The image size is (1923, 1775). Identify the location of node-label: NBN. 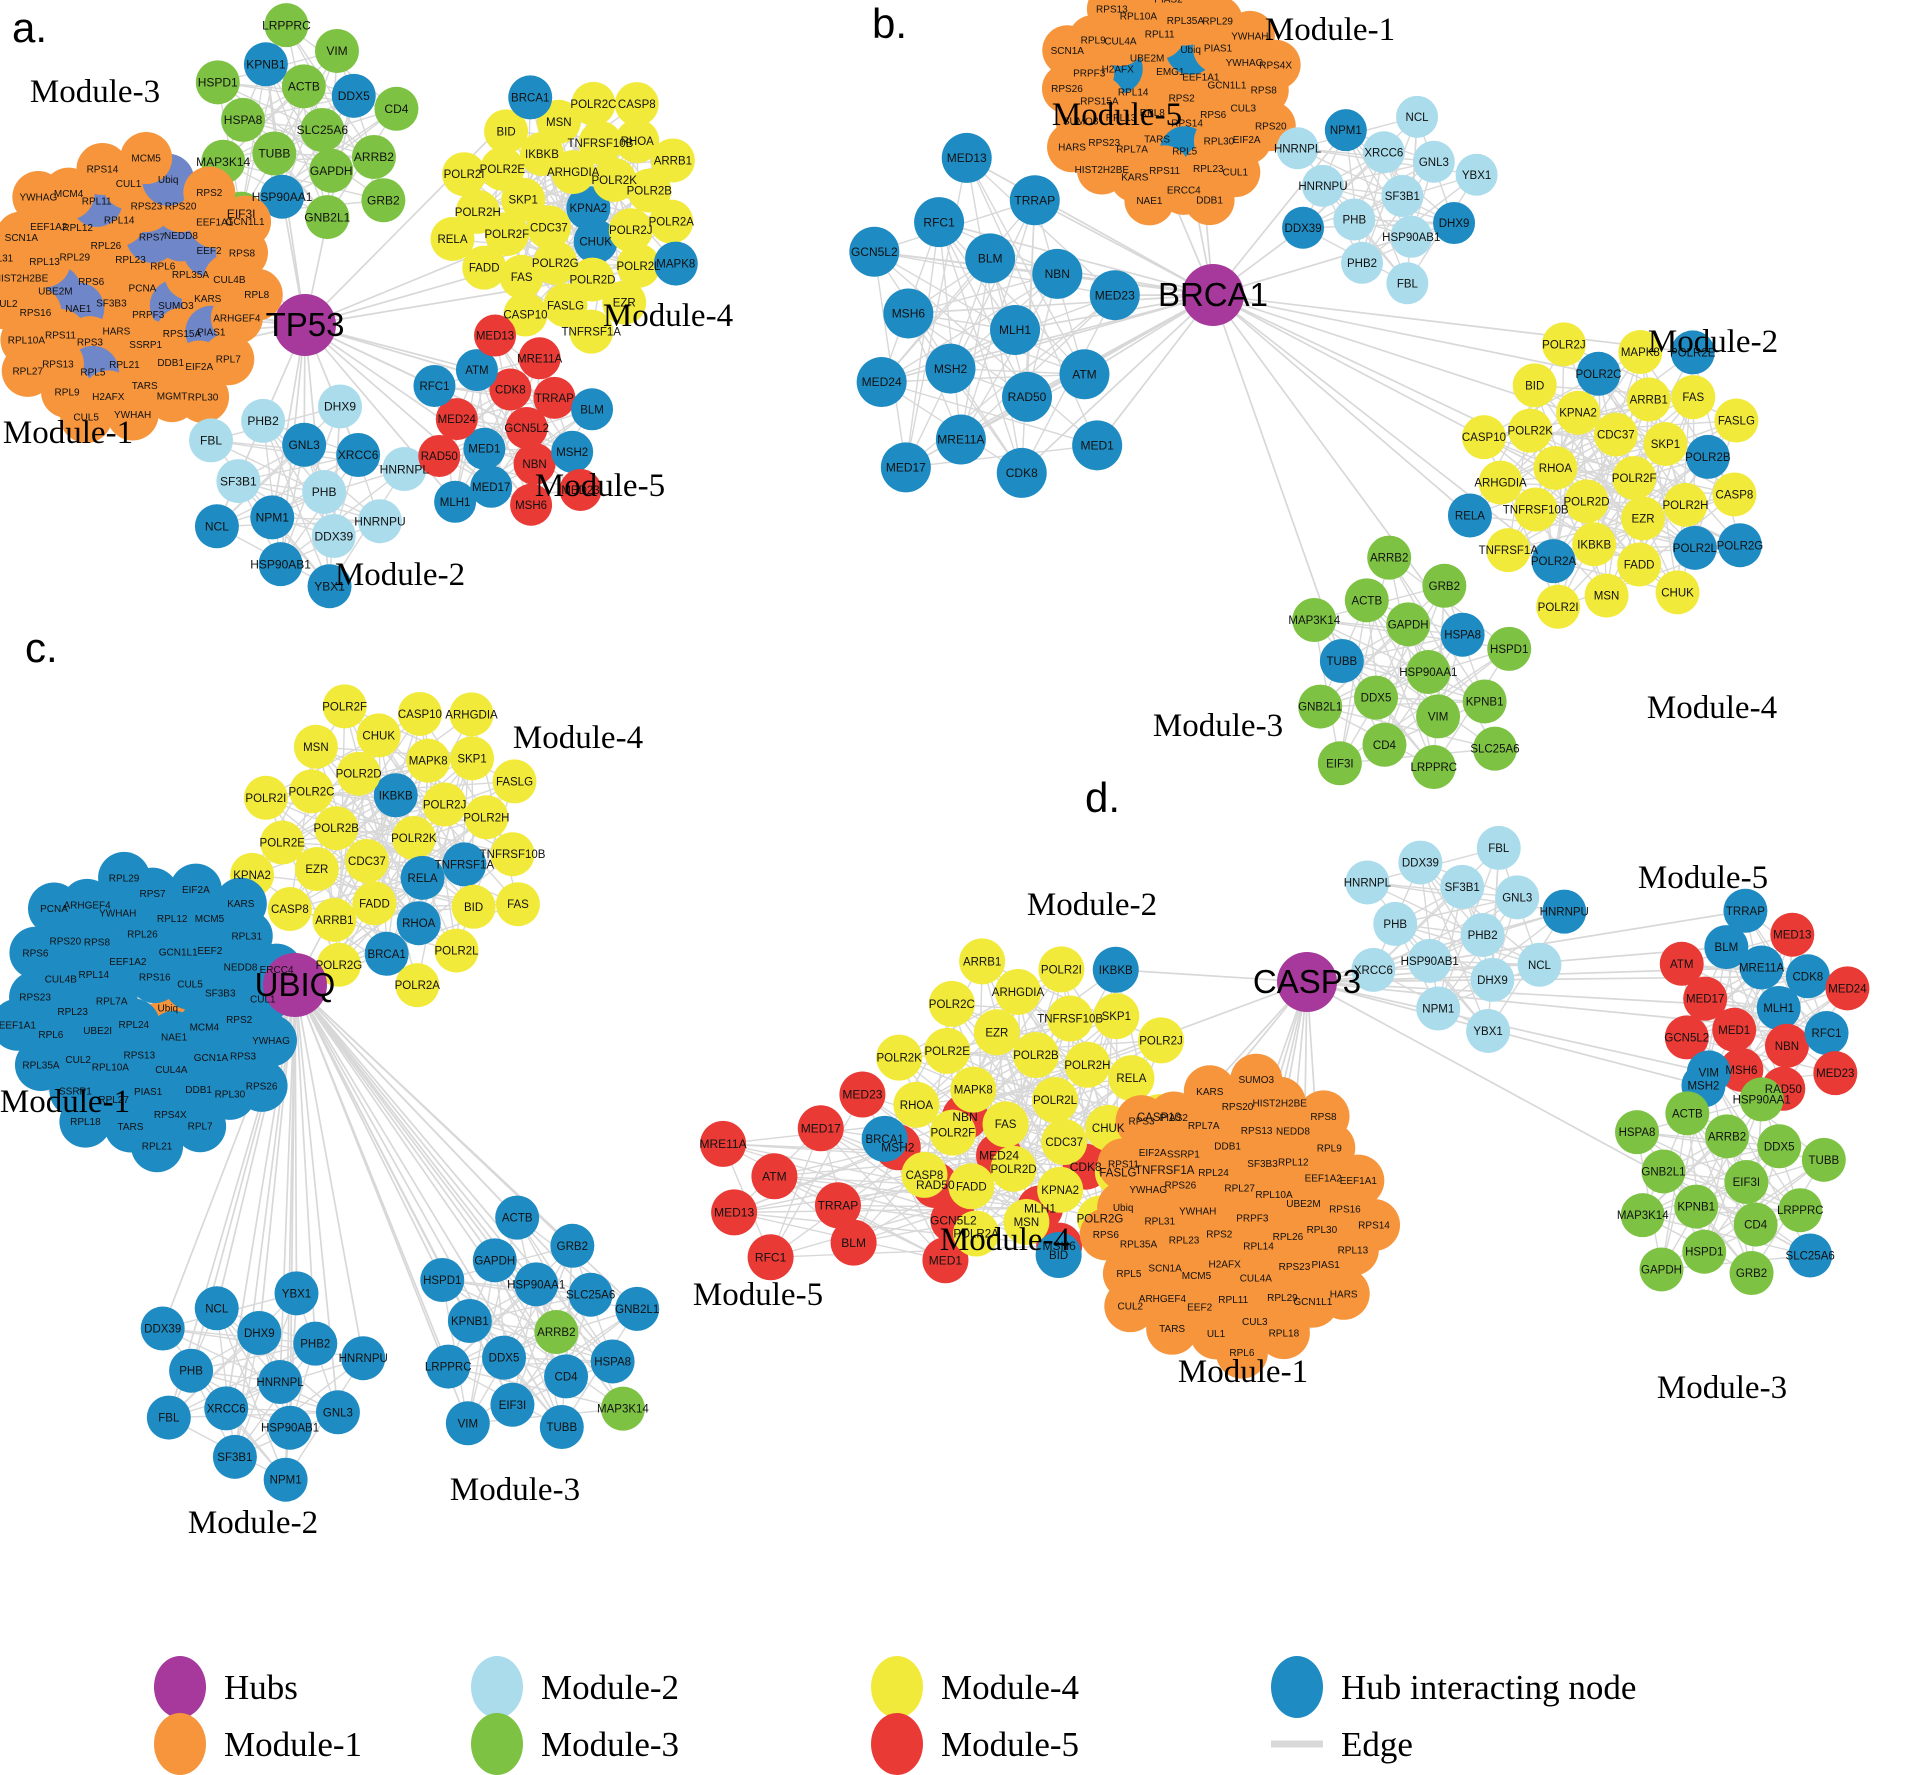
(1787, 1047).